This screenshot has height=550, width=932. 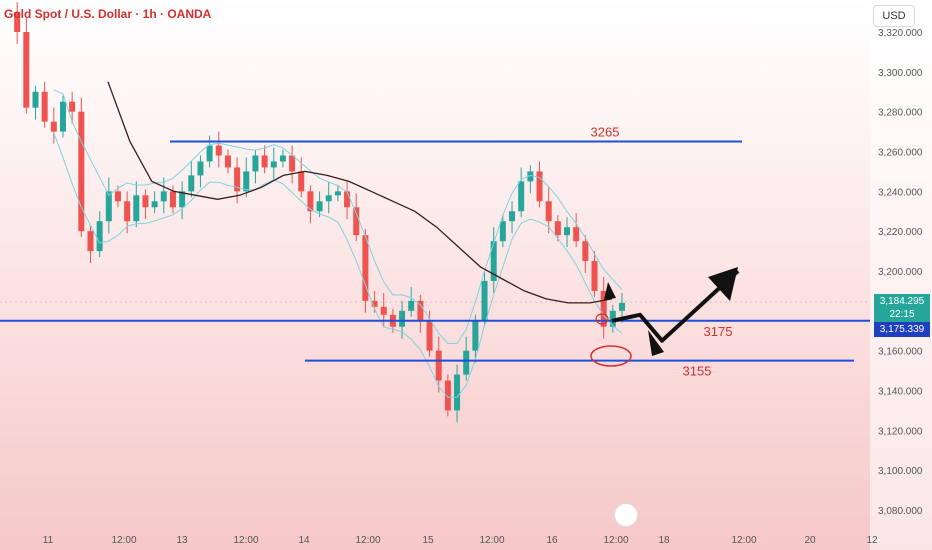 I want to click on bar-countdown: 22:15, so click(x=902, y=314).